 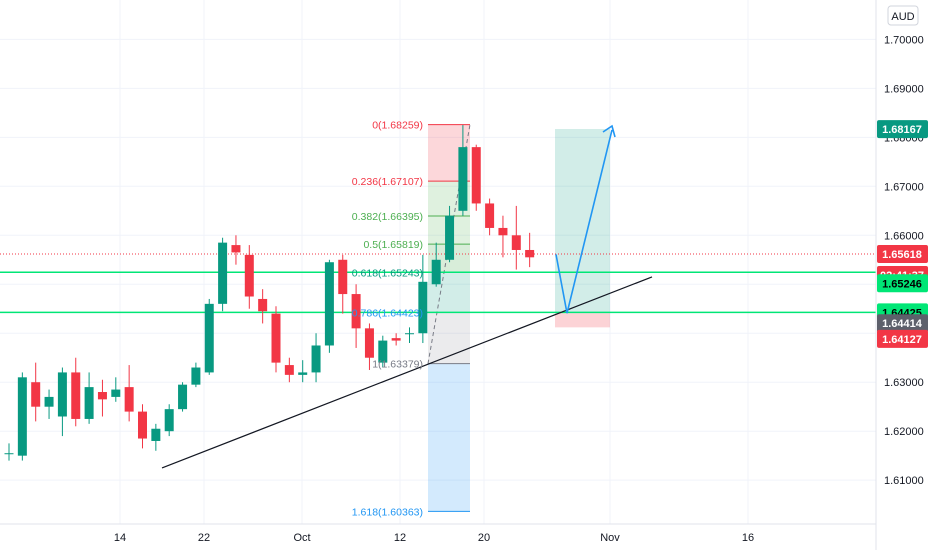 What do you see at coordinates (438, 533) in the screenshot?
I see `time-axis: 14 22 Oct 12 20 Nov 16` at bounding box center [438, 533].